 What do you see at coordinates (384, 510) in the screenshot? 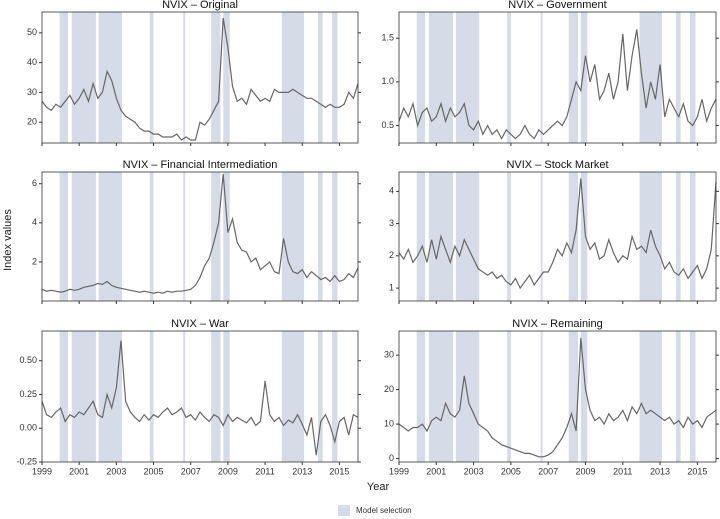
I see `legend-label: Model selection` at bounding box center [384, 510].